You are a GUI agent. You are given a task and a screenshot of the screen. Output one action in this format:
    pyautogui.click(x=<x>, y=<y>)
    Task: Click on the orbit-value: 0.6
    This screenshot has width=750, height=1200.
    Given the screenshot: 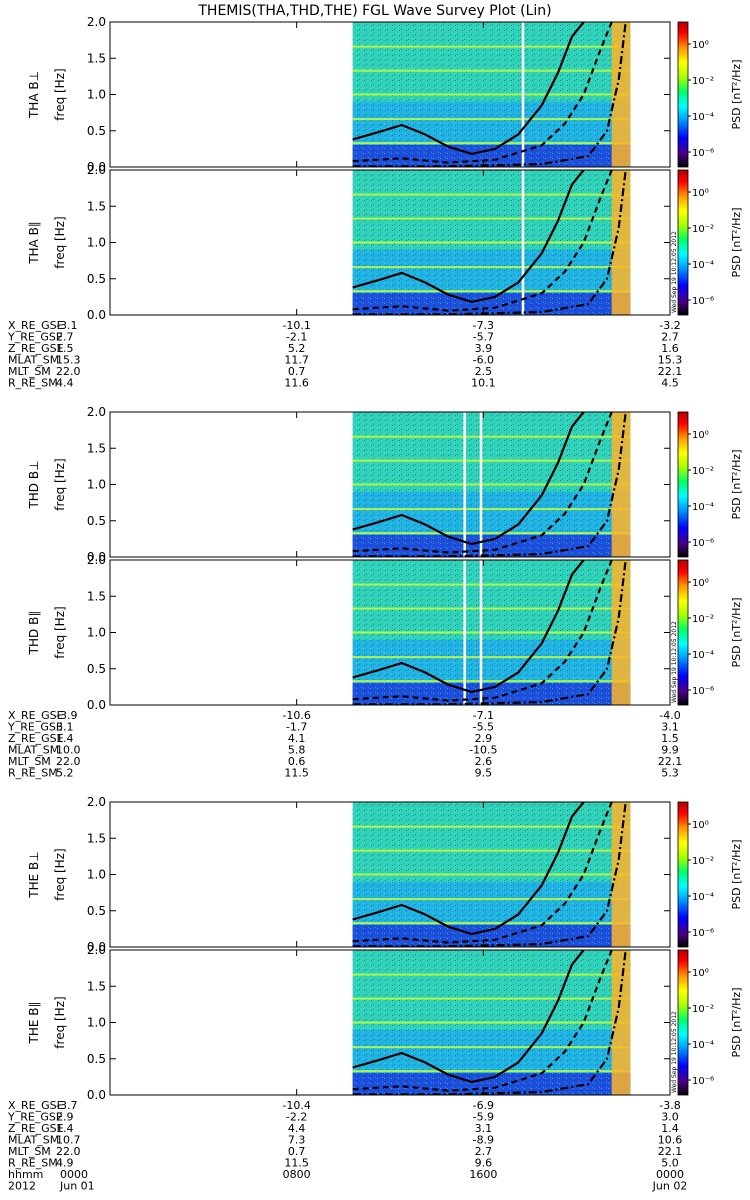 What is the action you would take?
    pyautogui.click(x=297, y=761)
    